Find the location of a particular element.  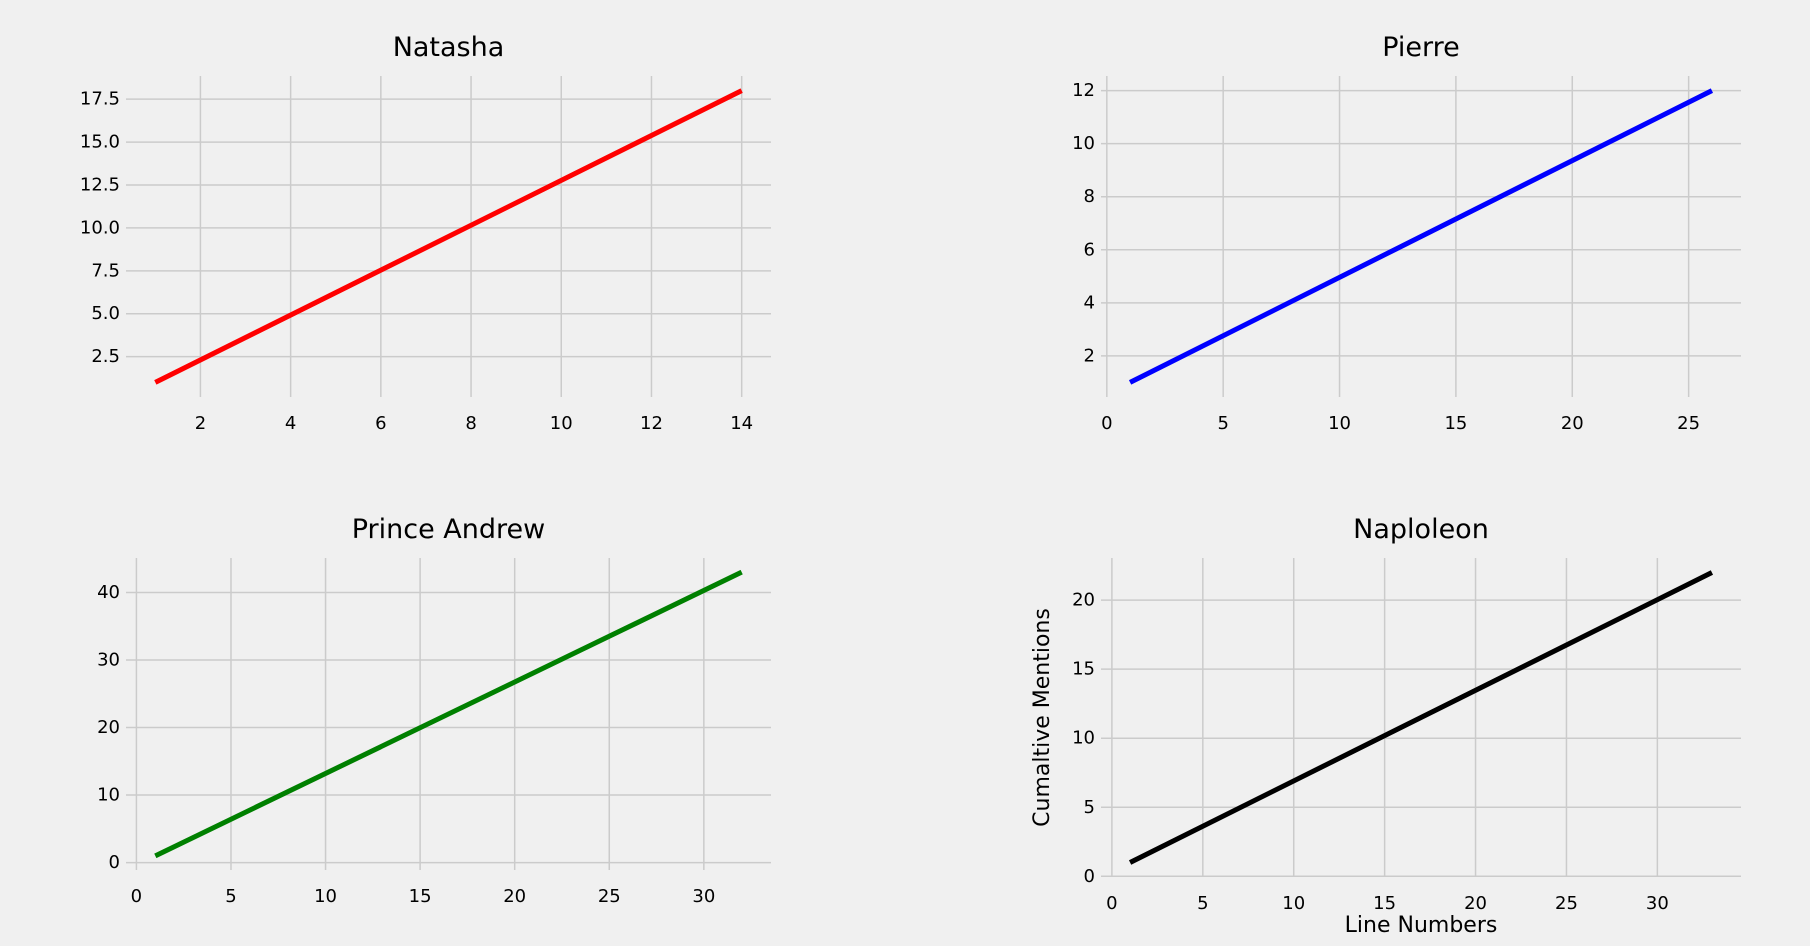

chart-title: Natasha is located at coordinates (449, 47).